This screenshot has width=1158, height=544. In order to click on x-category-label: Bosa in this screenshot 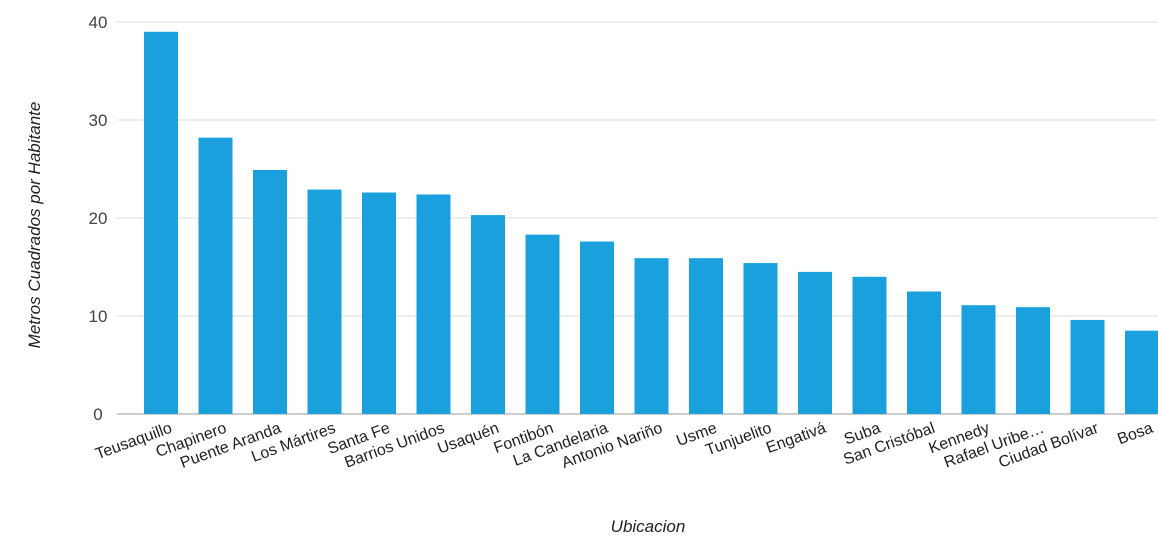, I will do `click(1135, 434)`.